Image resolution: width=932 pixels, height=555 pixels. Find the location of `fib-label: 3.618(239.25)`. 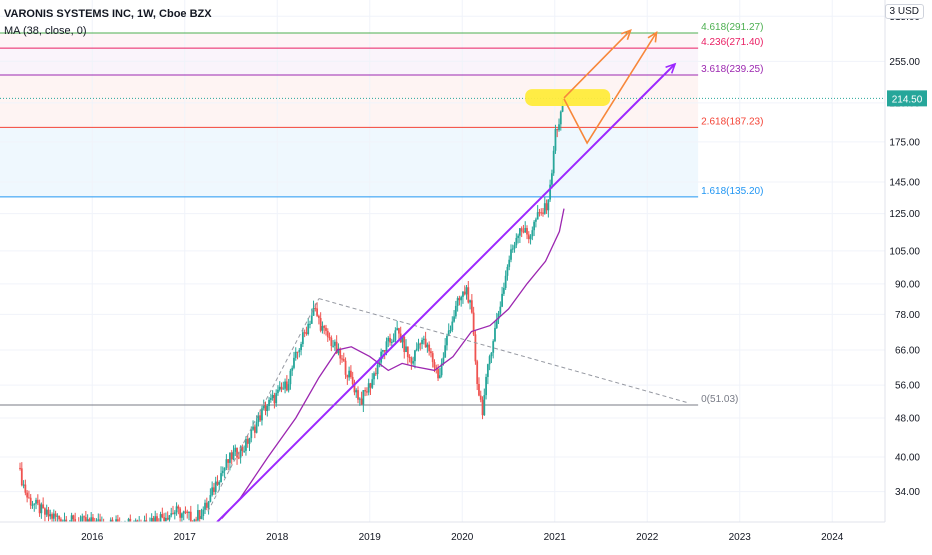

fib-label: 3.618(239.25) is located at coordinates (732, 69).